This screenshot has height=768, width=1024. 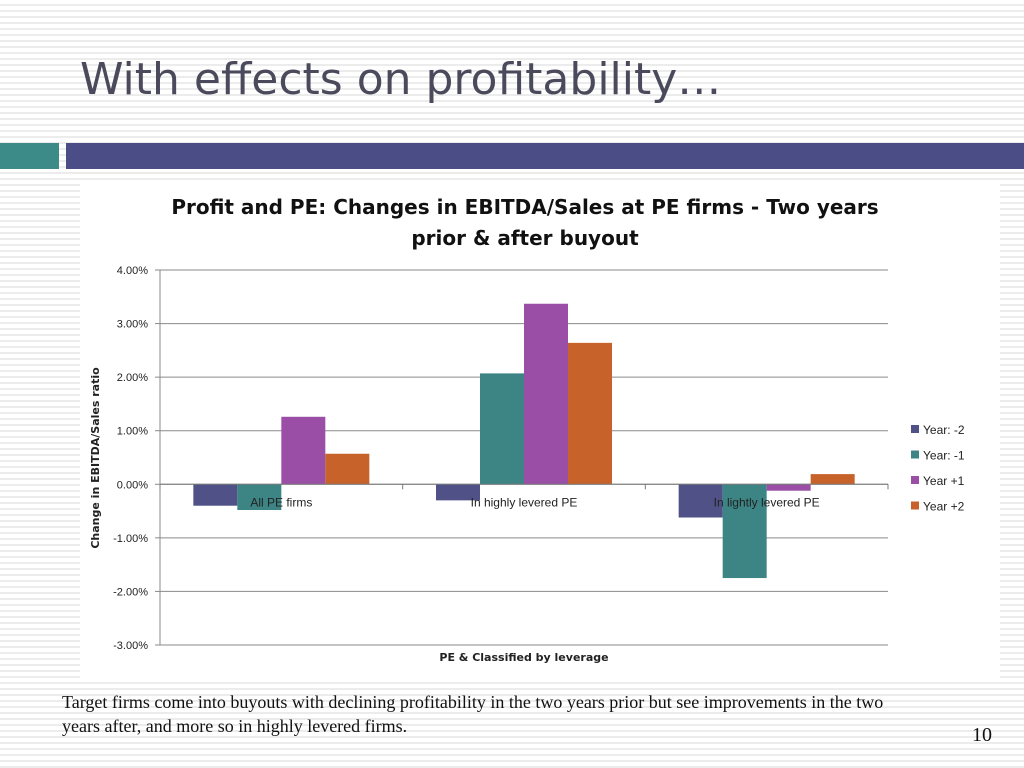 What do you see at coordinates (29, 156) in the screenshot?
I see `accent-band-left` at bounding box center [29, 156].